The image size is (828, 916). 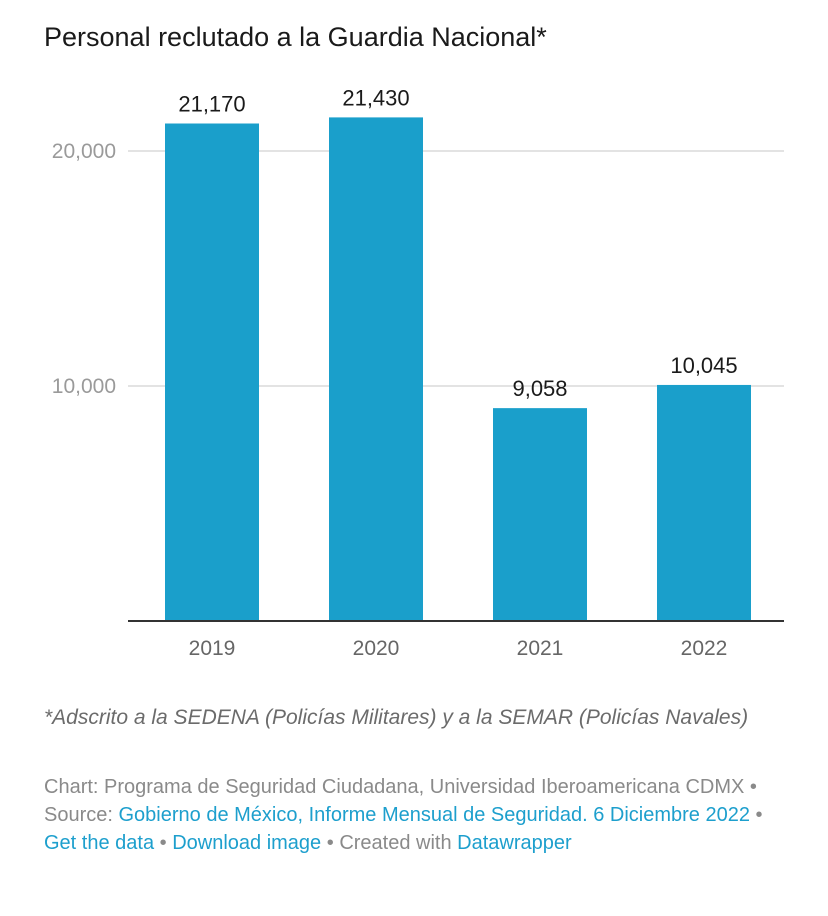 I want to click on x-tick-label-2019: 2019, so click(x=212, y=648).